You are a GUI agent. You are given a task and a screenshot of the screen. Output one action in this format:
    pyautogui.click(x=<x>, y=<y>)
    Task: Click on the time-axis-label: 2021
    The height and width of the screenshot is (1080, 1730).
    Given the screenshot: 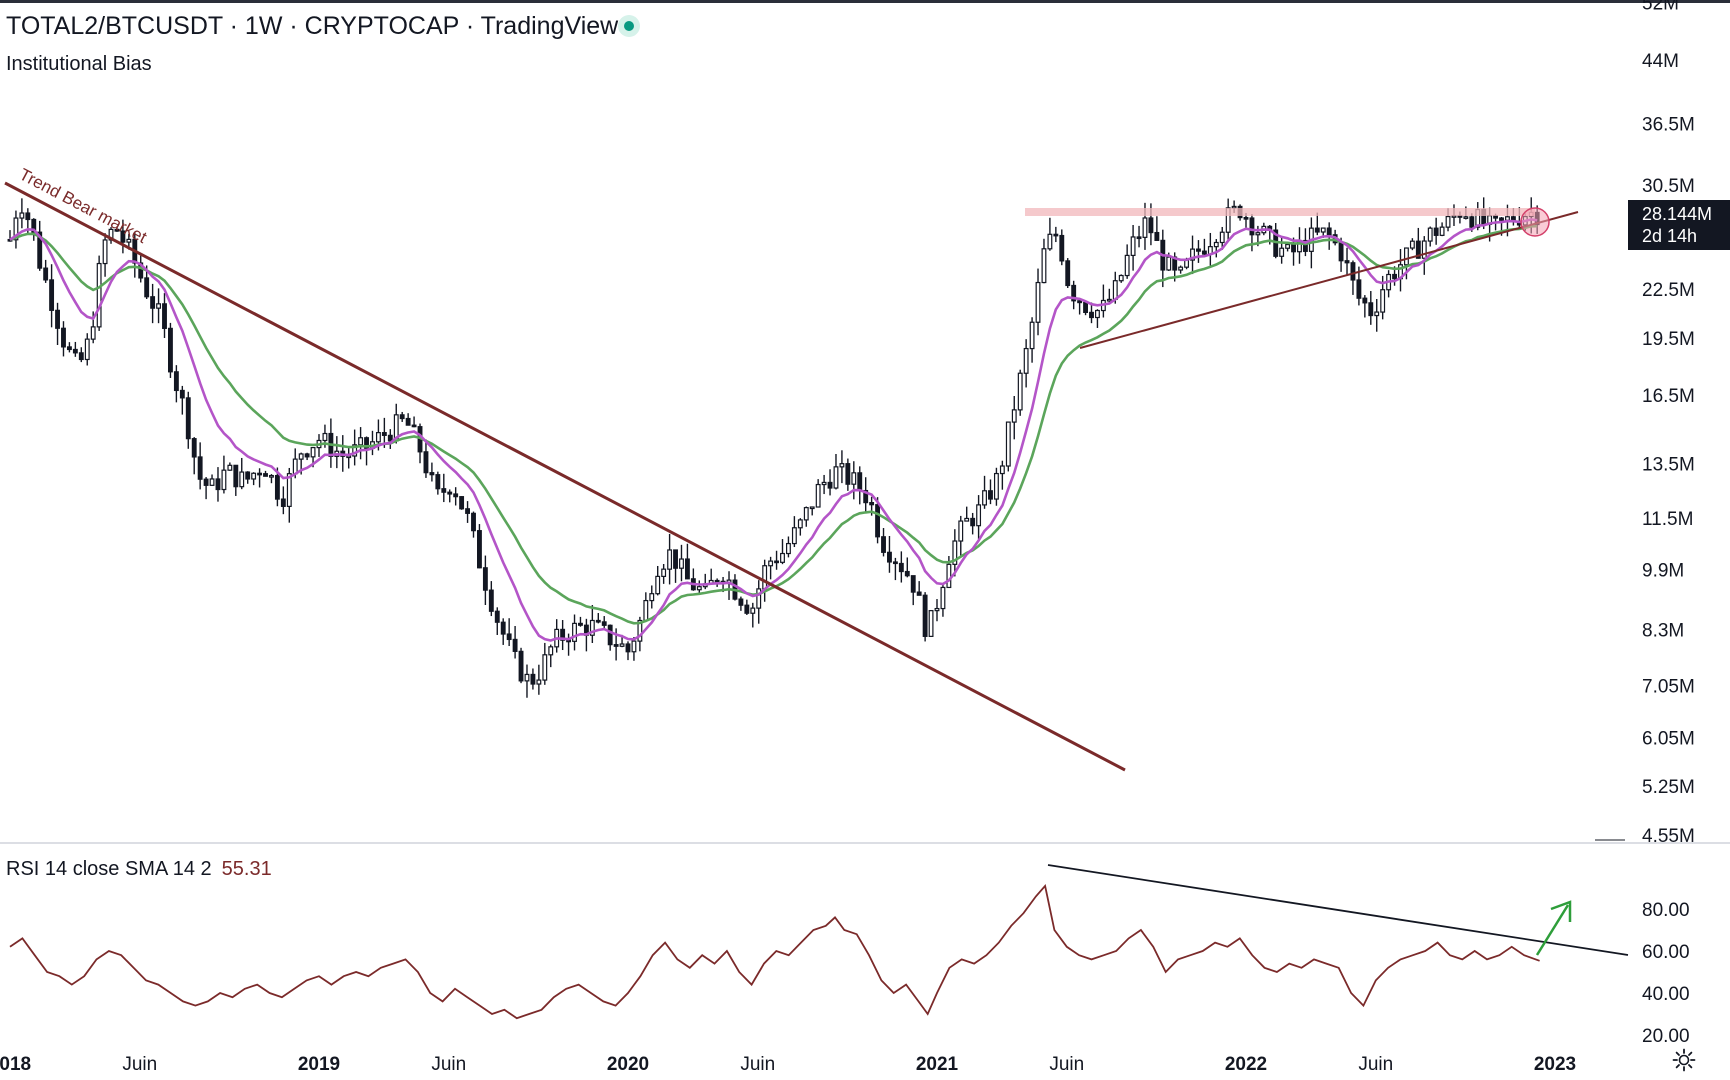 What is the action you would take?
    pyautogui.click(x=937, y=1064)
    